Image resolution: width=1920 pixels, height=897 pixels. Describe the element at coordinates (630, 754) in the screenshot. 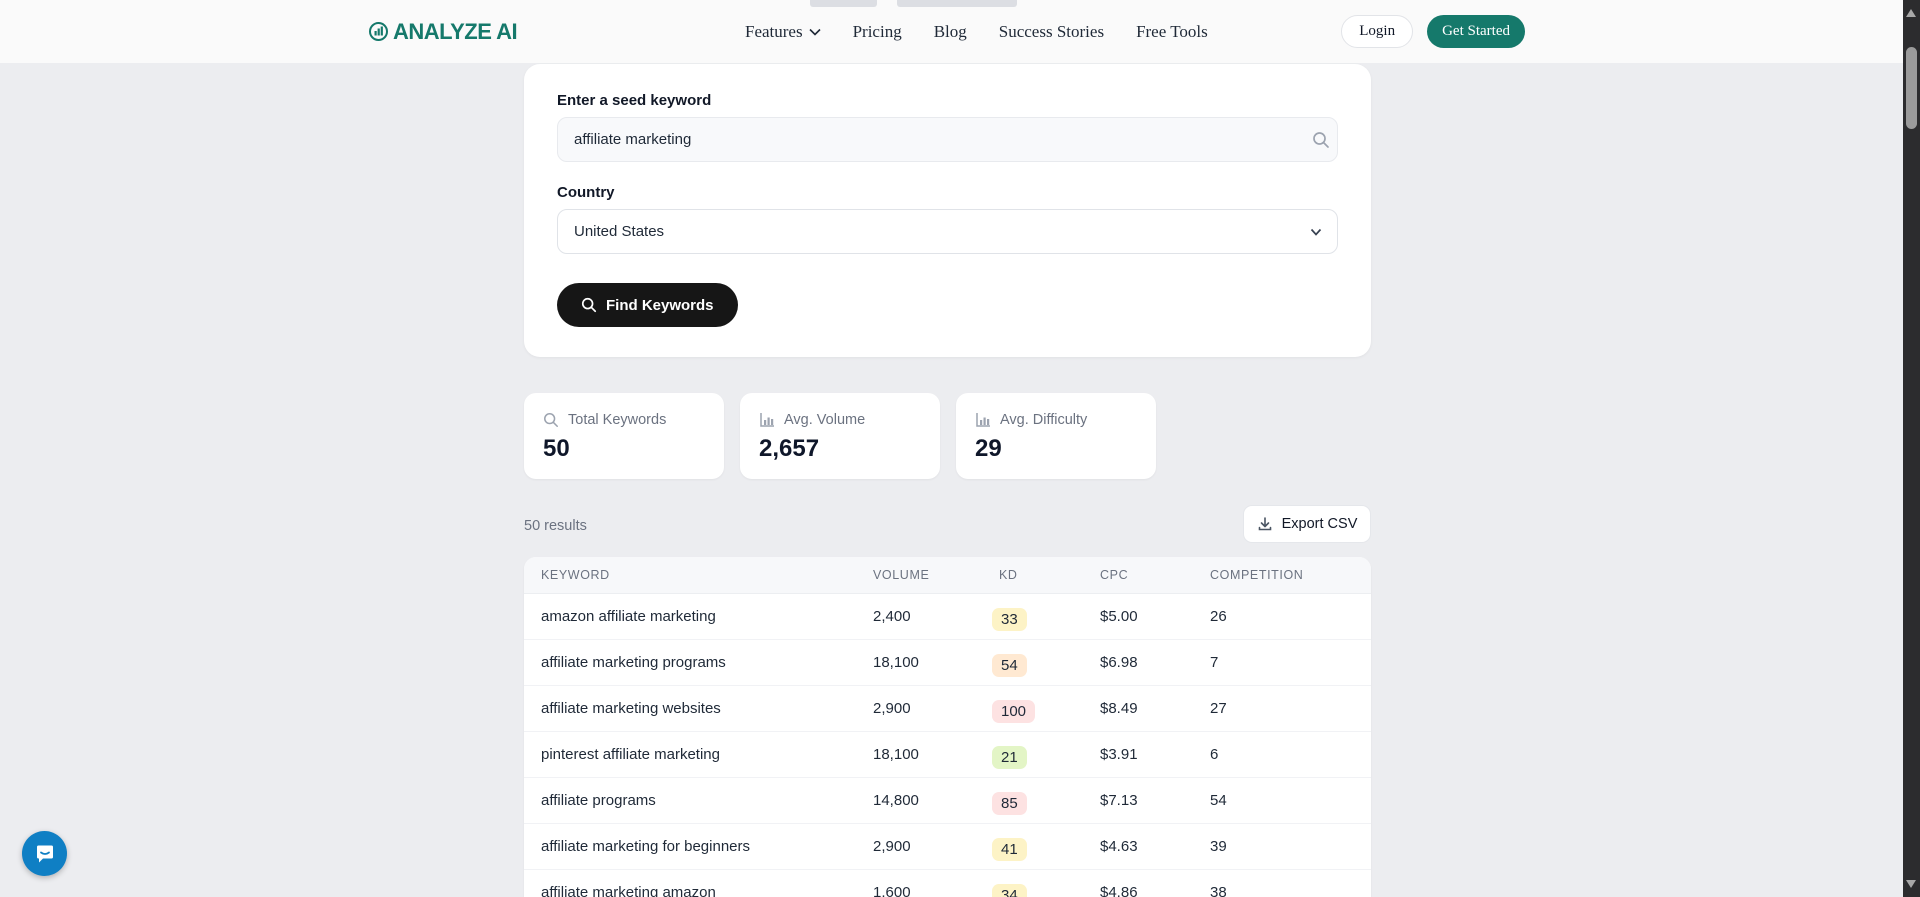

I see `keyword-cell: pinterest affiliate marketing` at that location.